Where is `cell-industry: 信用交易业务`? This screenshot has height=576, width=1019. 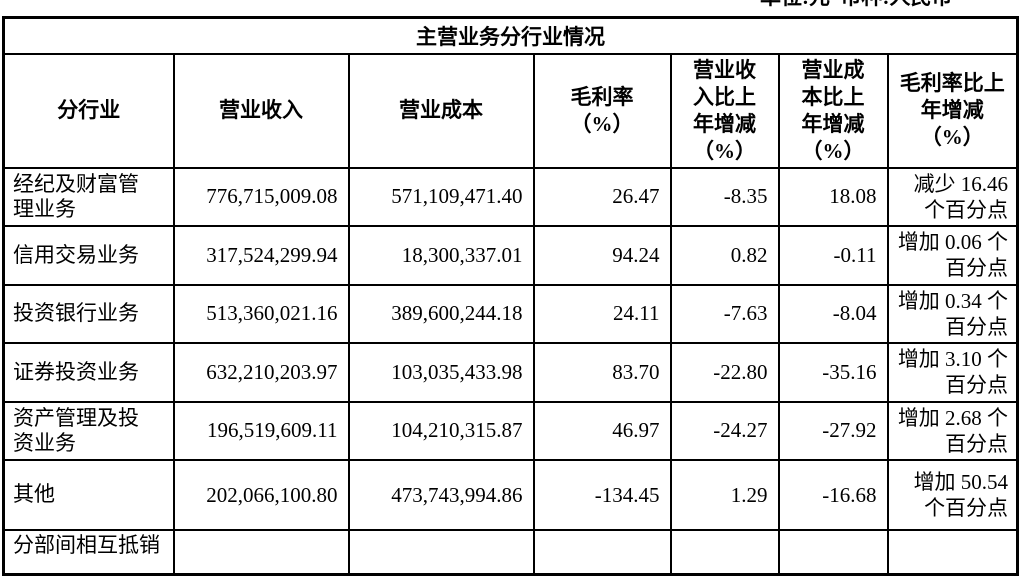
cell-industry: 信用交易业务 is located at coordinates (88, 255).